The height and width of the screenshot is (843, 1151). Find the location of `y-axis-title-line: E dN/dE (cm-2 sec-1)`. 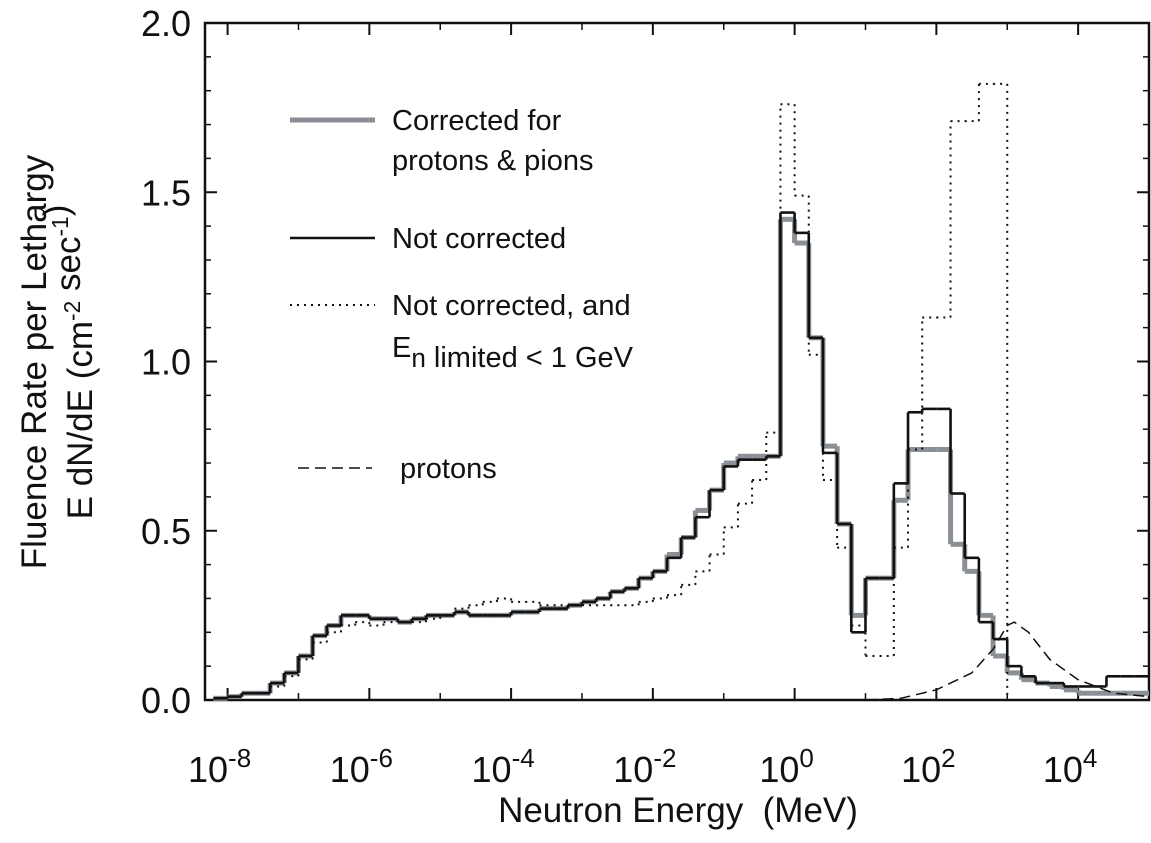

y-axis-title-line: E dN/dE (cm-2 sec-1) is located at coordinates (68, 362).